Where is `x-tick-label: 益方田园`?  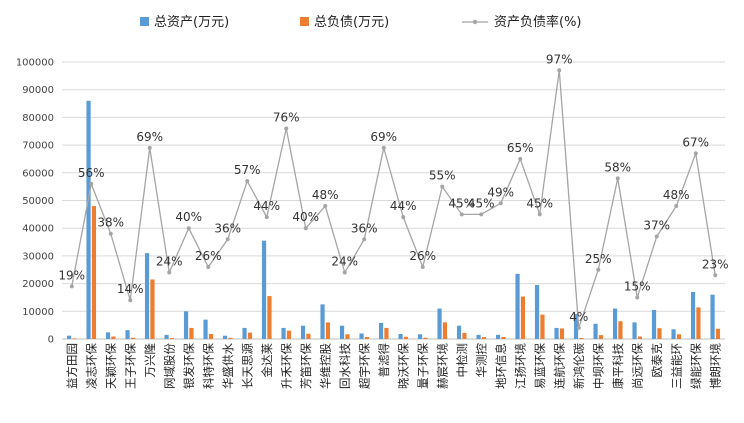
x-tick-label: 益方田园 is located at coordinates (72, 366).